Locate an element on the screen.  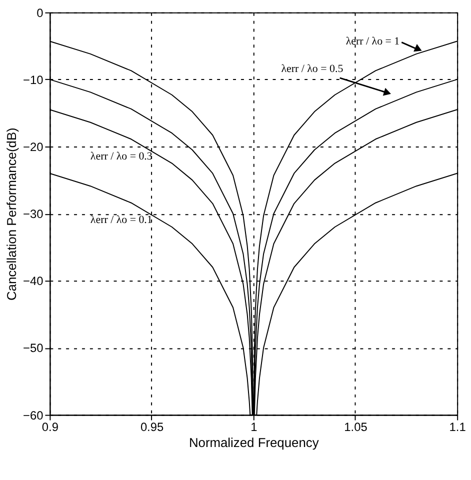
x-tick-label: 1.05 is located at coordinates (356, 427).